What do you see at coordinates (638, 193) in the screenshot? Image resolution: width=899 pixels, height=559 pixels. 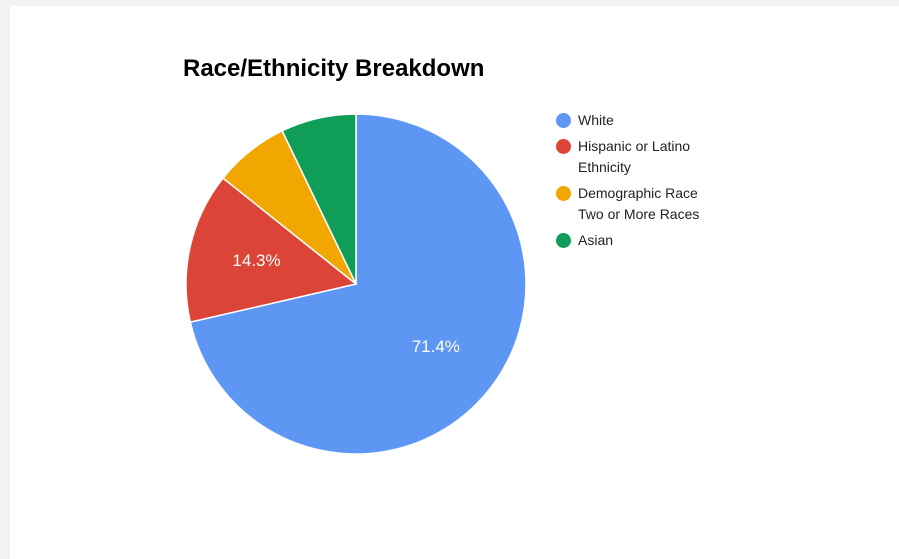 I see `legend-label-two-or-more-races-line1: Demographic Race` at bounding box center [638, 193].